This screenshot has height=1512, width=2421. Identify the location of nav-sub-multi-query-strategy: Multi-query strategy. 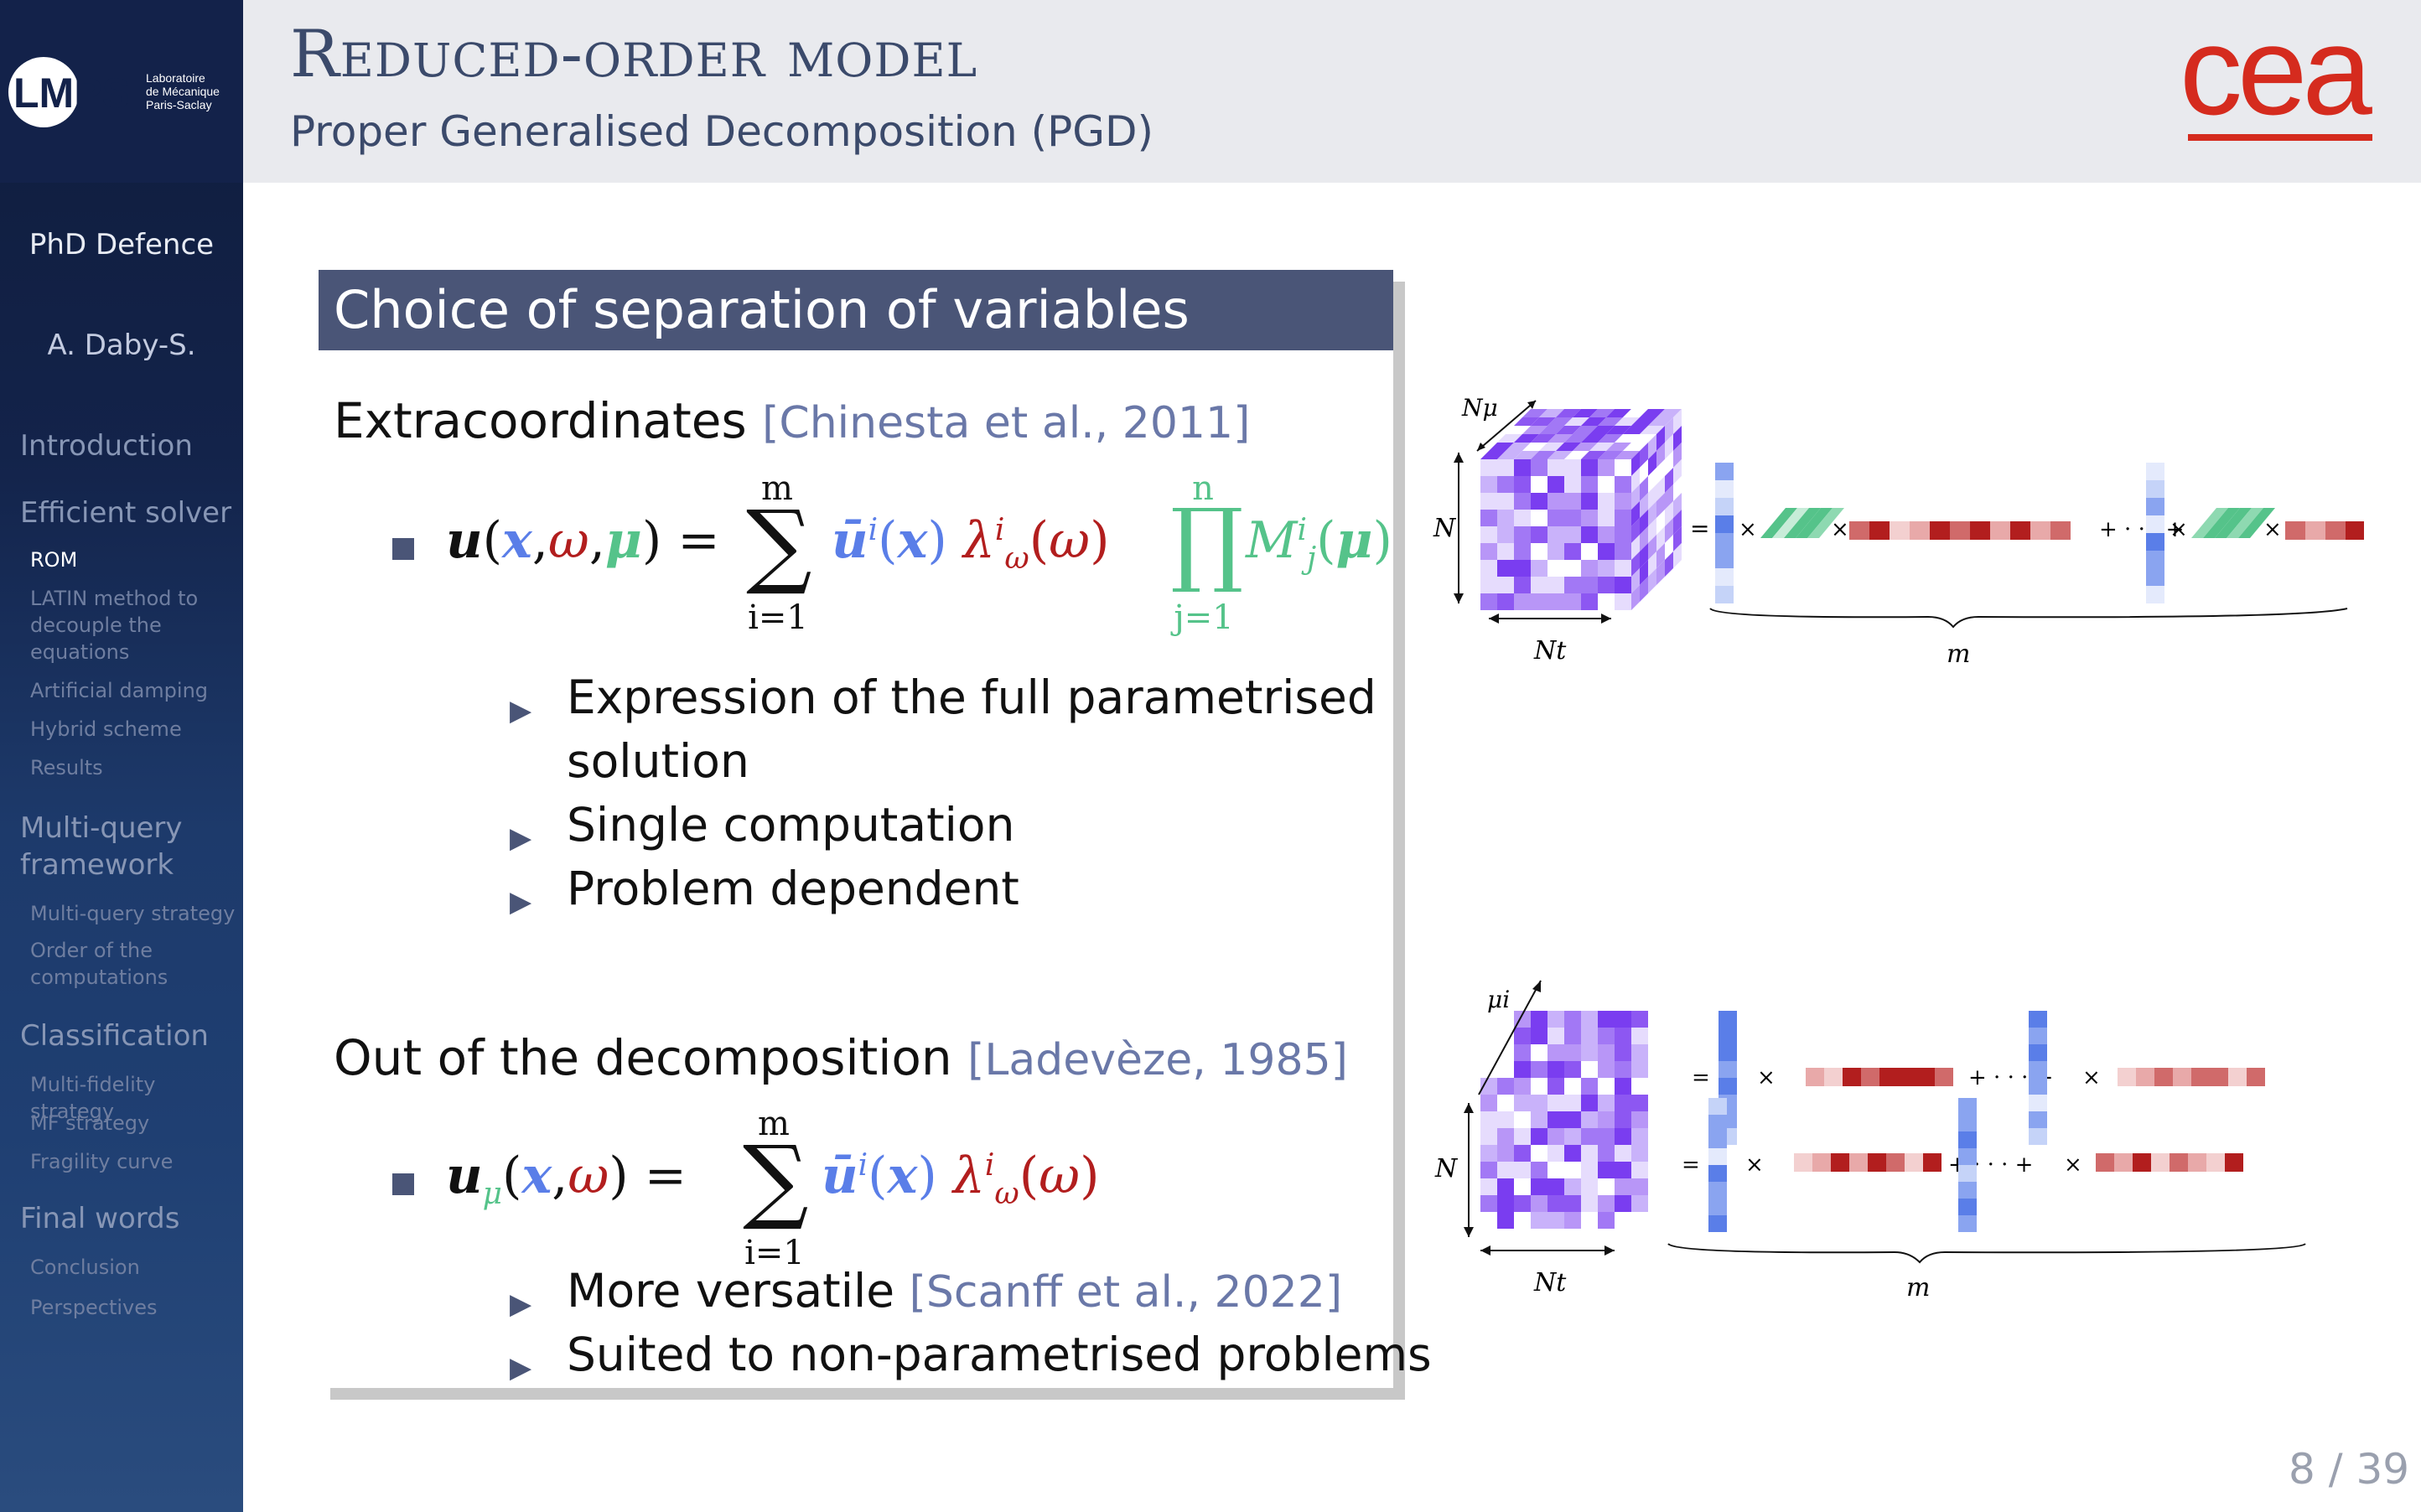
(133, 913).